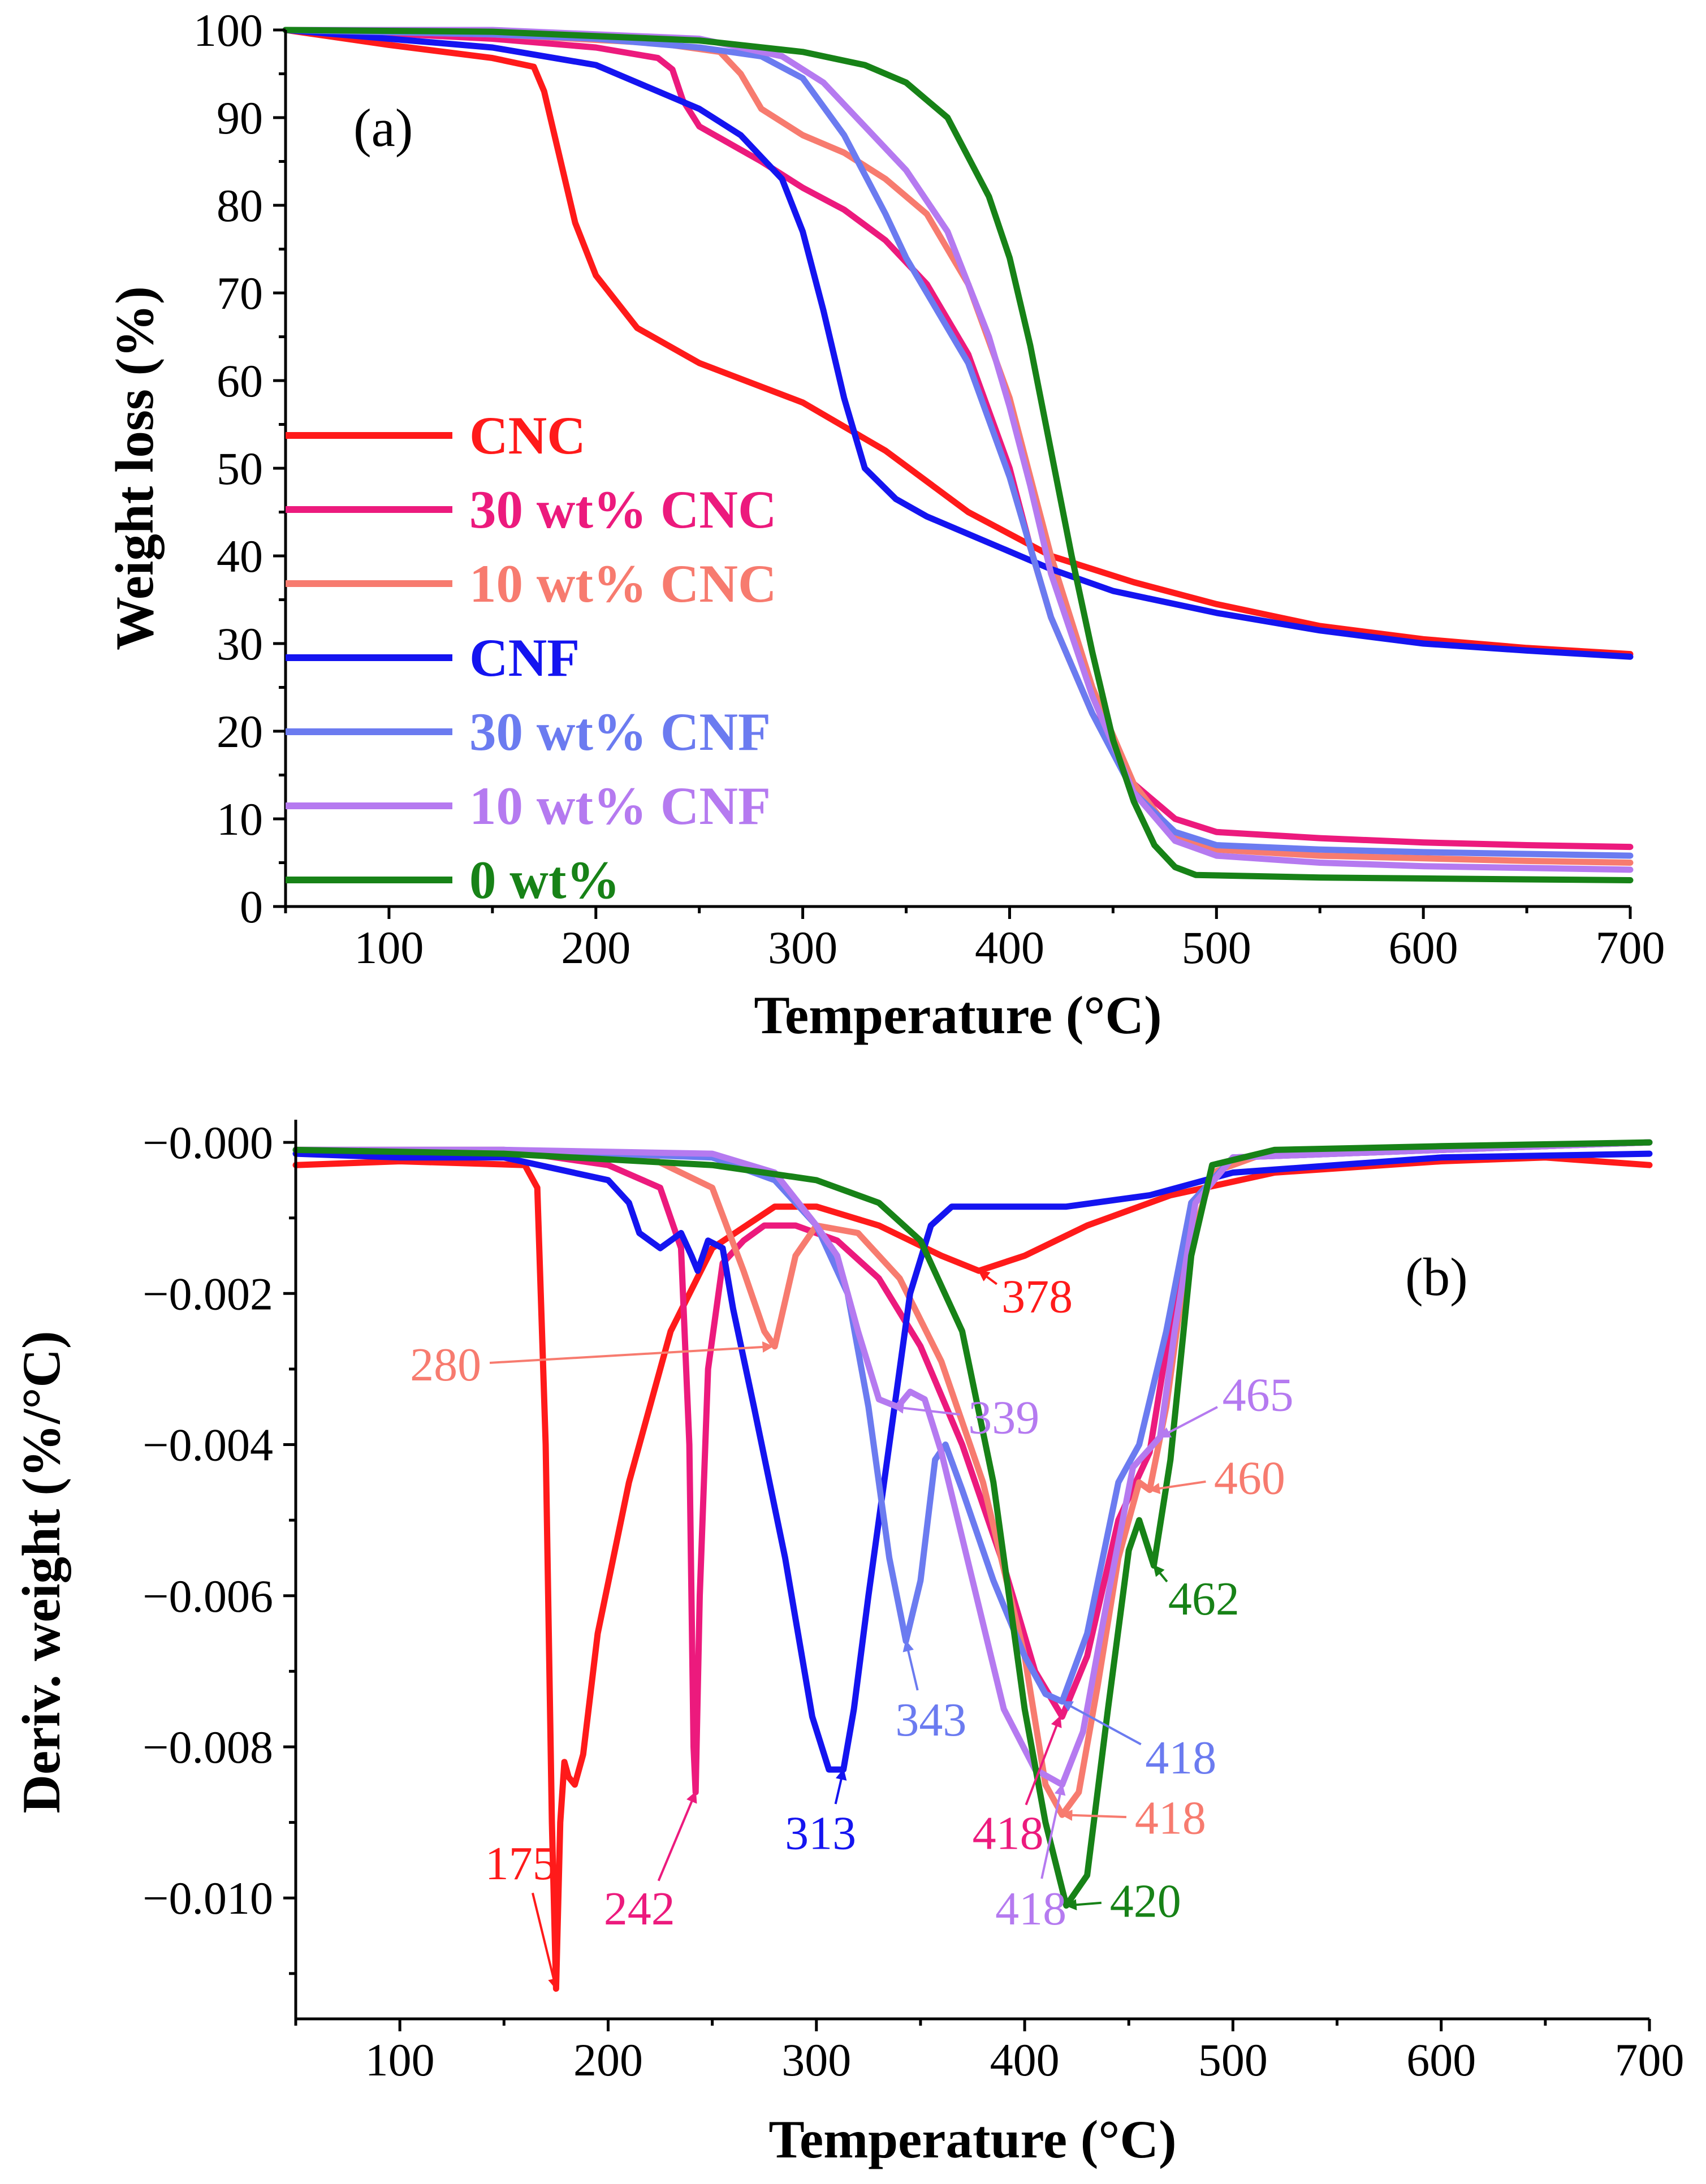  What do you see at coordinates (1233, 2060) in the screenshot?
I see `panel-b-x-tick-label: 500` at bounding box center [1233, 2060].